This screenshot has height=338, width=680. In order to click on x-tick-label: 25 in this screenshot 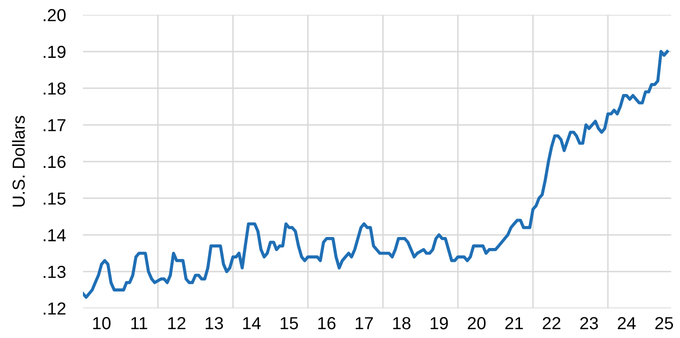, I will do `click(664, 323)`.